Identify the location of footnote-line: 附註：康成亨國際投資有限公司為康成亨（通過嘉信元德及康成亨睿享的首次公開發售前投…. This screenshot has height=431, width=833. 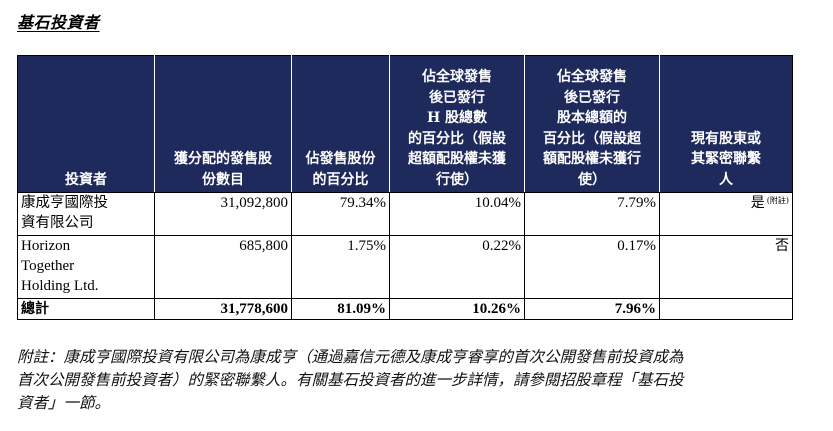
(350, 357).